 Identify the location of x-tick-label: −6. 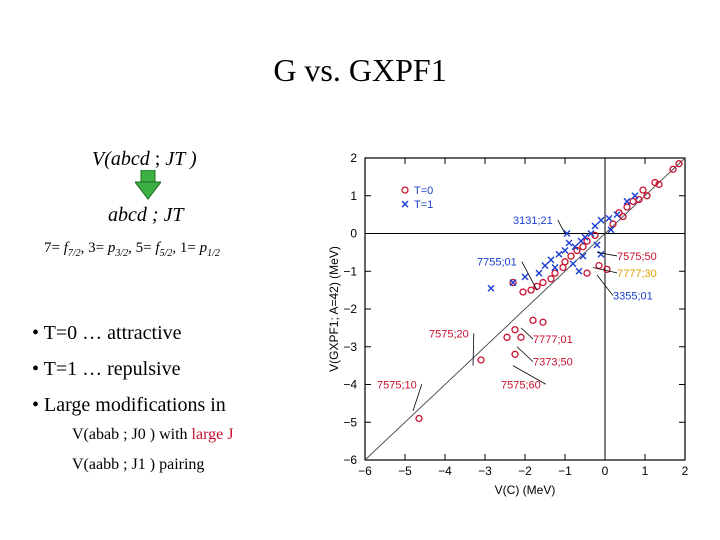
(365, 471).